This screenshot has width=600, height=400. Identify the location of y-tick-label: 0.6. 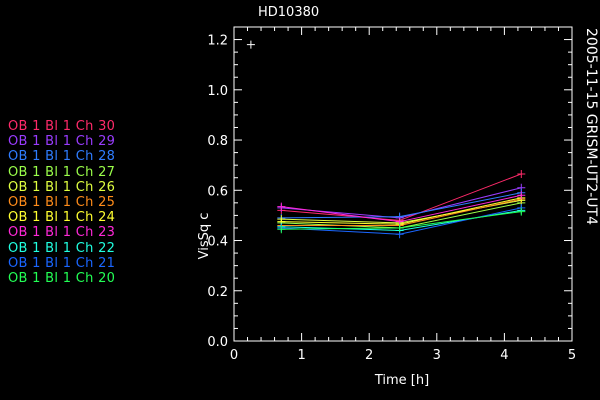
(217, 191).